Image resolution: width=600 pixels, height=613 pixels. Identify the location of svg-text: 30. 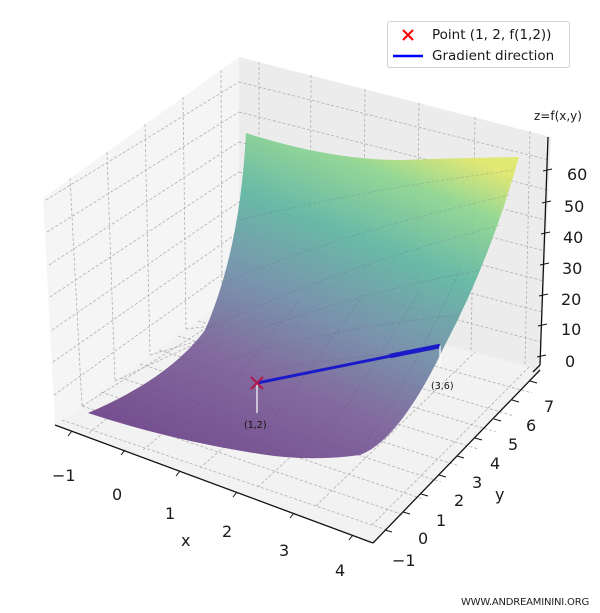
(572, 268).